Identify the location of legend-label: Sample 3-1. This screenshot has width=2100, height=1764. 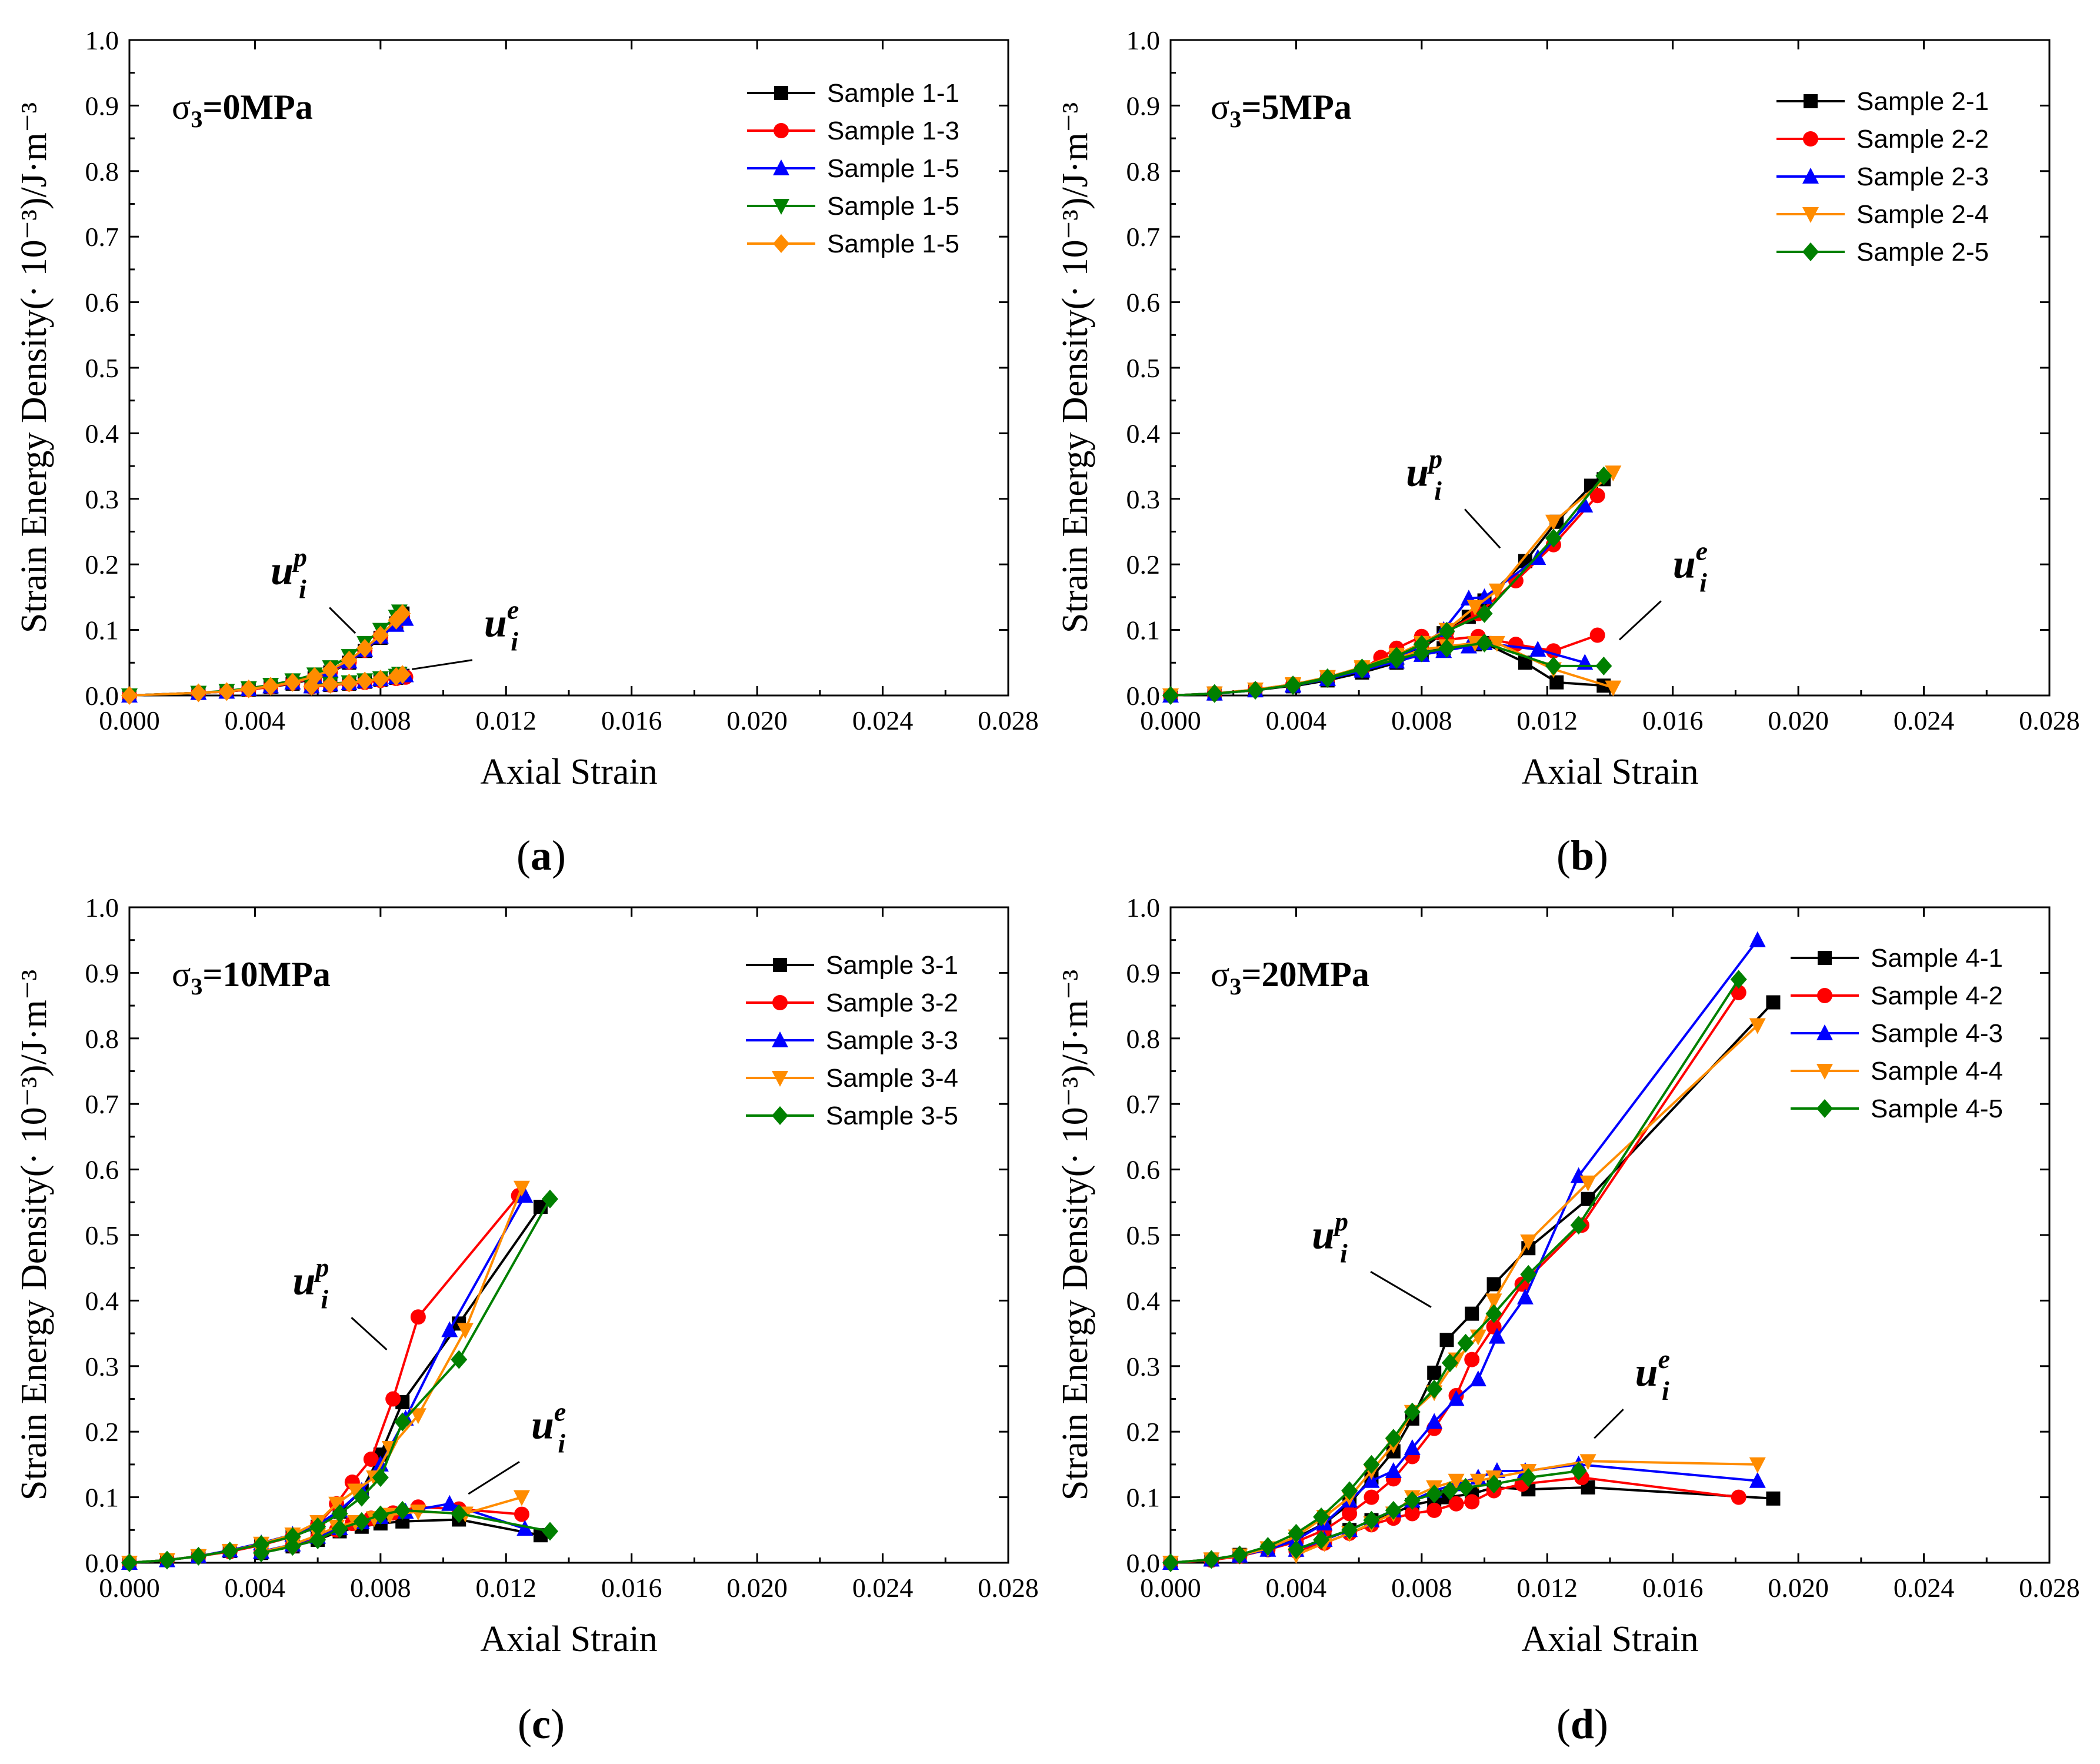
(892, 965).